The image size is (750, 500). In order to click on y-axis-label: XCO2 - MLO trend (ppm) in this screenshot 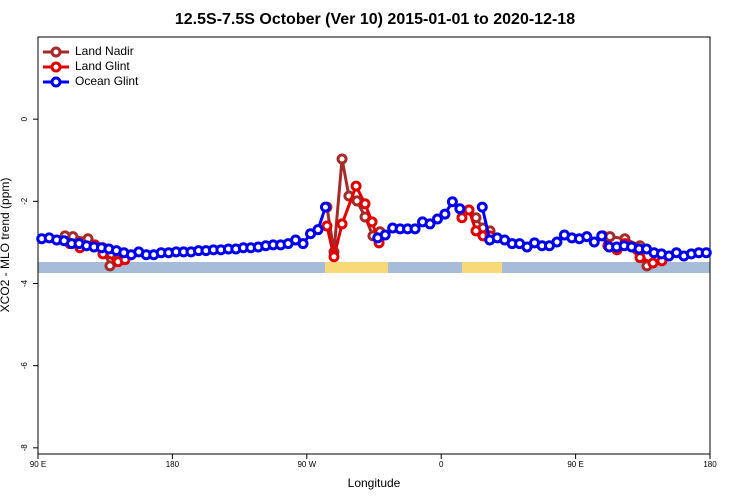, I will do `click(6, 245)`.